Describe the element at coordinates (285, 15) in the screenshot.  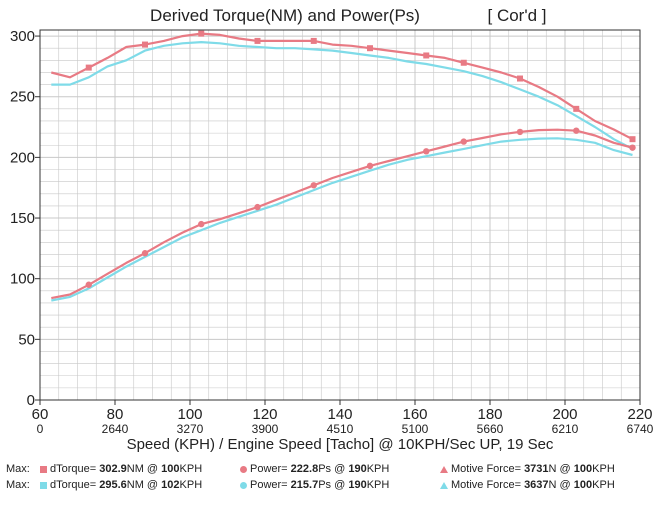
I see `chart-title: Derived Torque(NM) and Power(Ps)` at that location.